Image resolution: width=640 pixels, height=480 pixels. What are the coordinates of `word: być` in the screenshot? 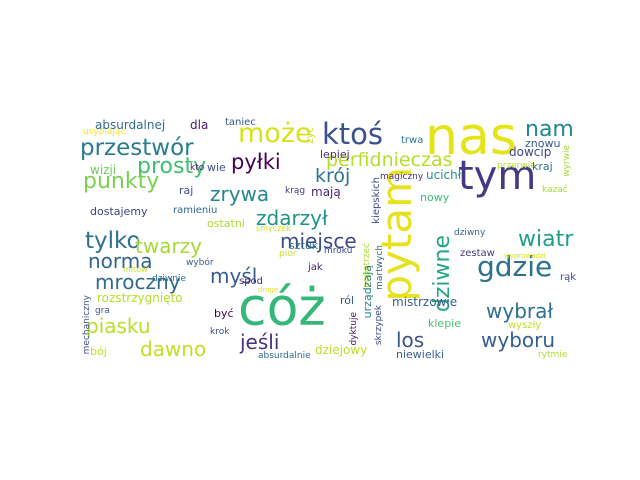 It's located at (224, 313).